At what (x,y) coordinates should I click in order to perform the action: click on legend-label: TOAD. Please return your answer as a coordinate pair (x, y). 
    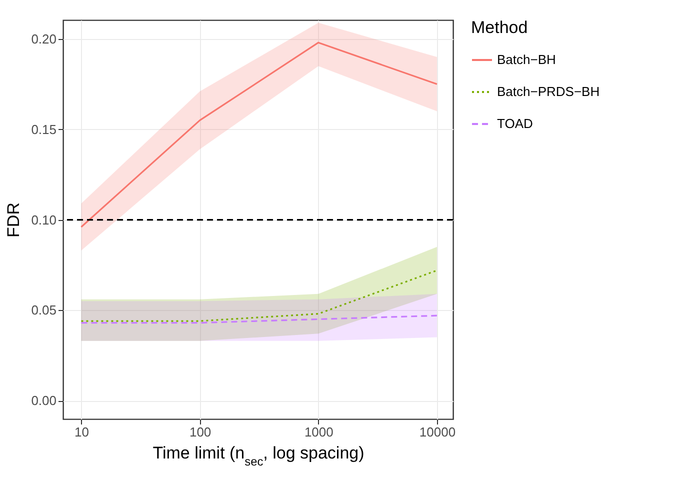
    Looking at the image, I should click on (515, 123).